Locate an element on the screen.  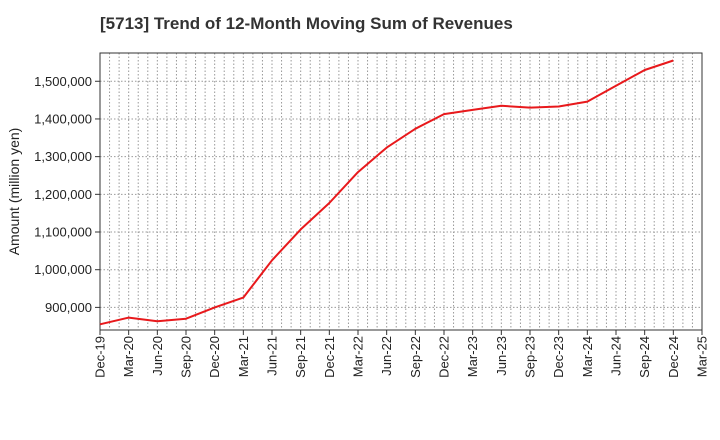
x-tick-label: Sep-24 is located at coordinates (644, 357).